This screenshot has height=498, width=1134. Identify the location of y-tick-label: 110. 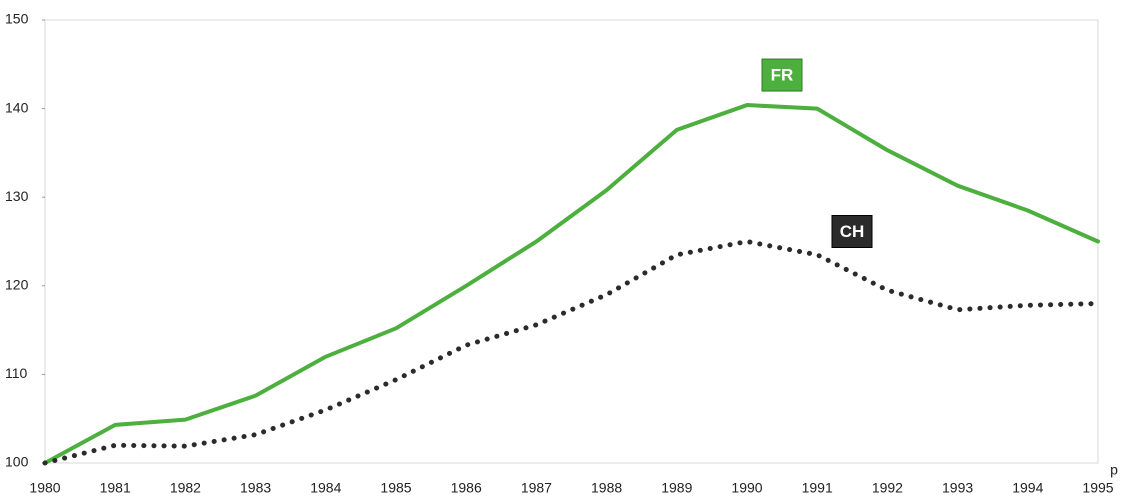
(16, 373).